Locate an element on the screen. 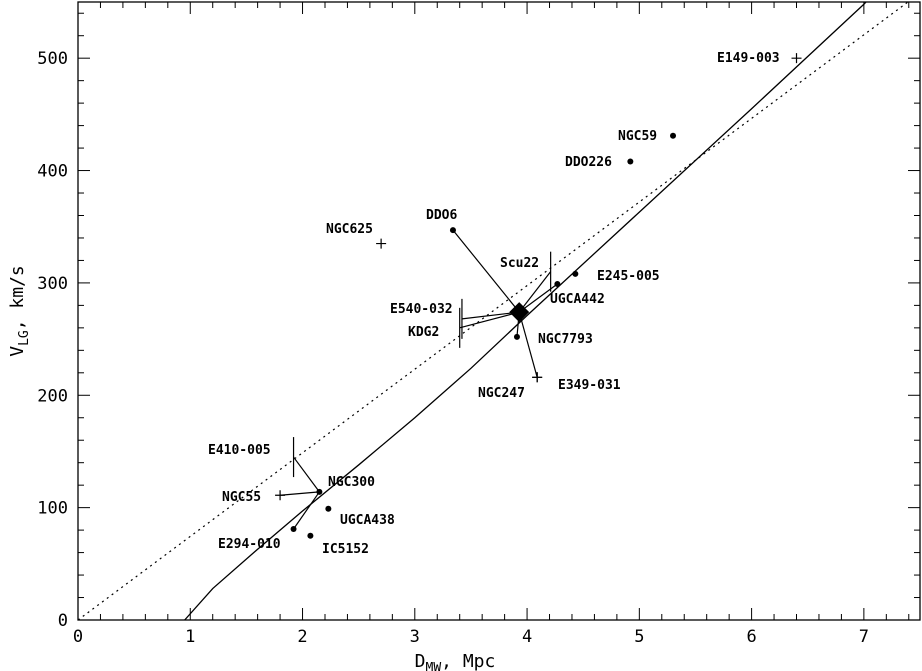 Image resolution: width=922 pixels, height=671 pixels. point-NGC55 is located at coordinates (280, 495).